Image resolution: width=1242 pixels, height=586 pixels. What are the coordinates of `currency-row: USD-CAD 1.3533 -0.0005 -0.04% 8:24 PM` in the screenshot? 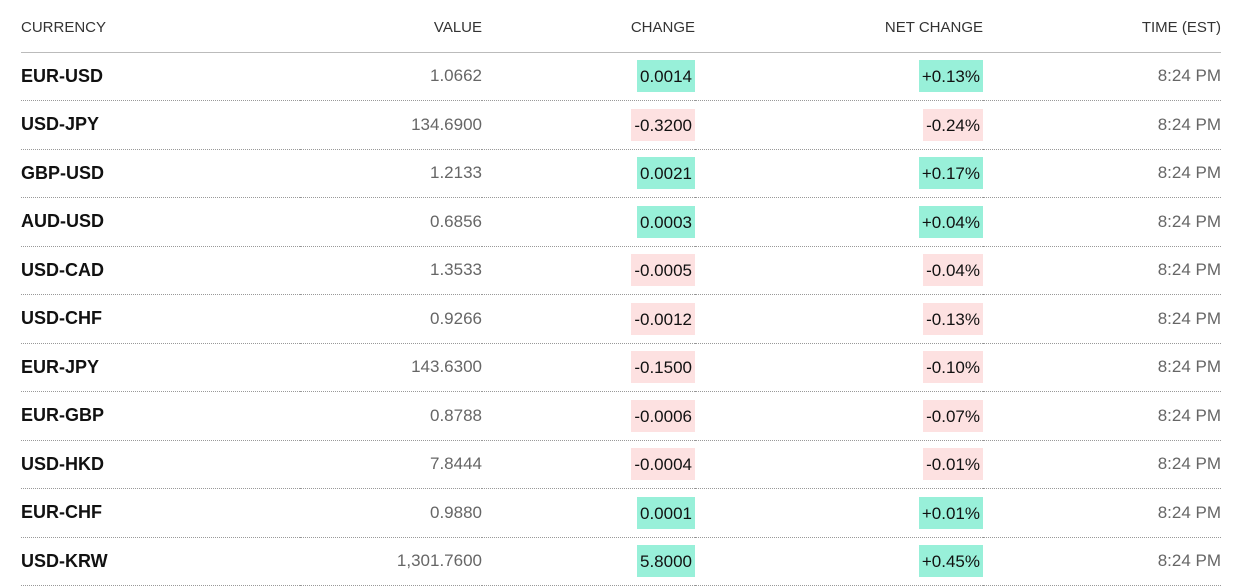 It's located at (621, 270).